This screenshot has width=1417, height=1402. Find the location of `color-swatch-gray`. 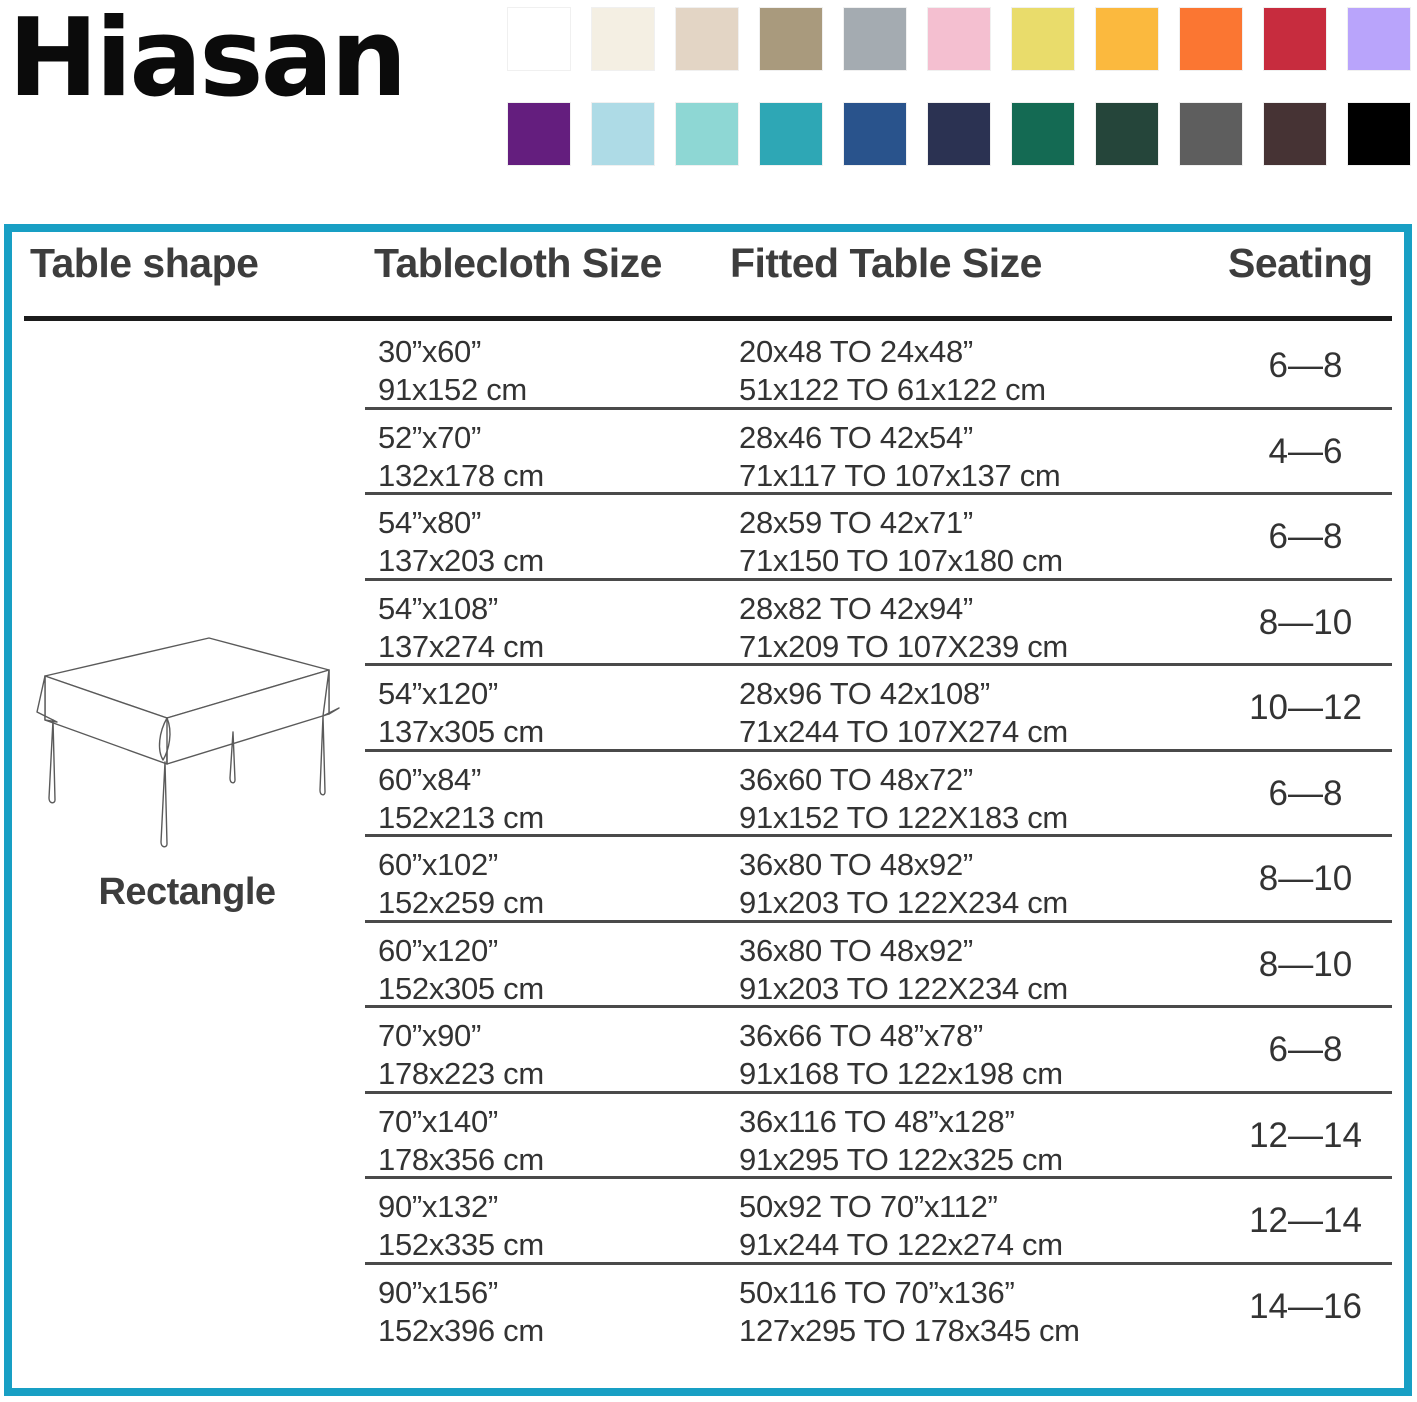

color-swatch-gray is located at coordinates (875, 39).